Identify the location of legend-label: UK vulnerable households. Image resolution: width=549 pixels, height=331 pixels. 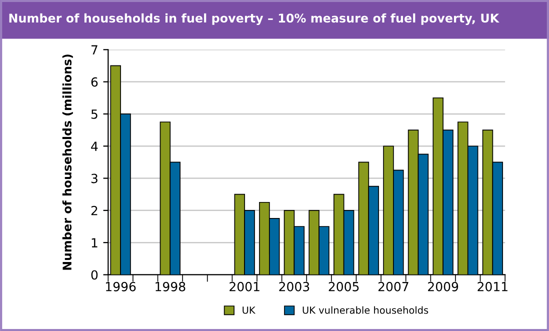
(365, 310).